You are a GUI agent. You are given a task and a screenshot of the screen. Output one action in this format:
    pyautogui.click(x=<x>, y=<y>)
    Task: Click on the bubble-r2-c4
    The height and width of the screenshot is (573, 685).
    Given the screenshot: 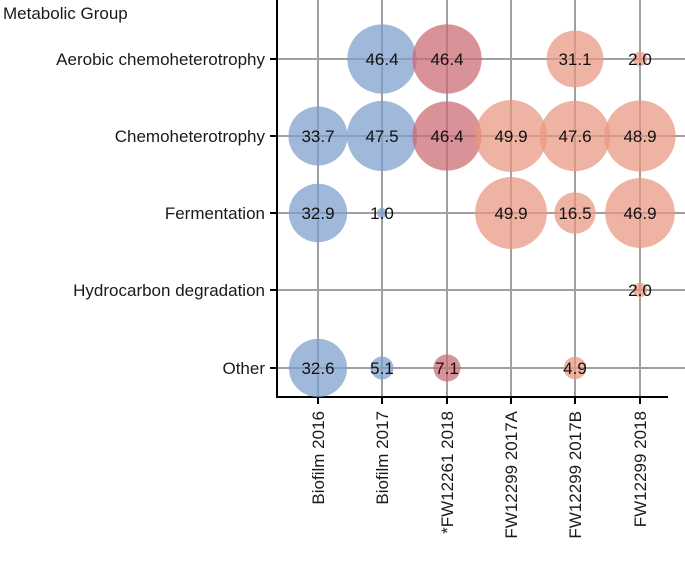 What is the action you would take?
    pyautogui.click(x=575, y=213)
    